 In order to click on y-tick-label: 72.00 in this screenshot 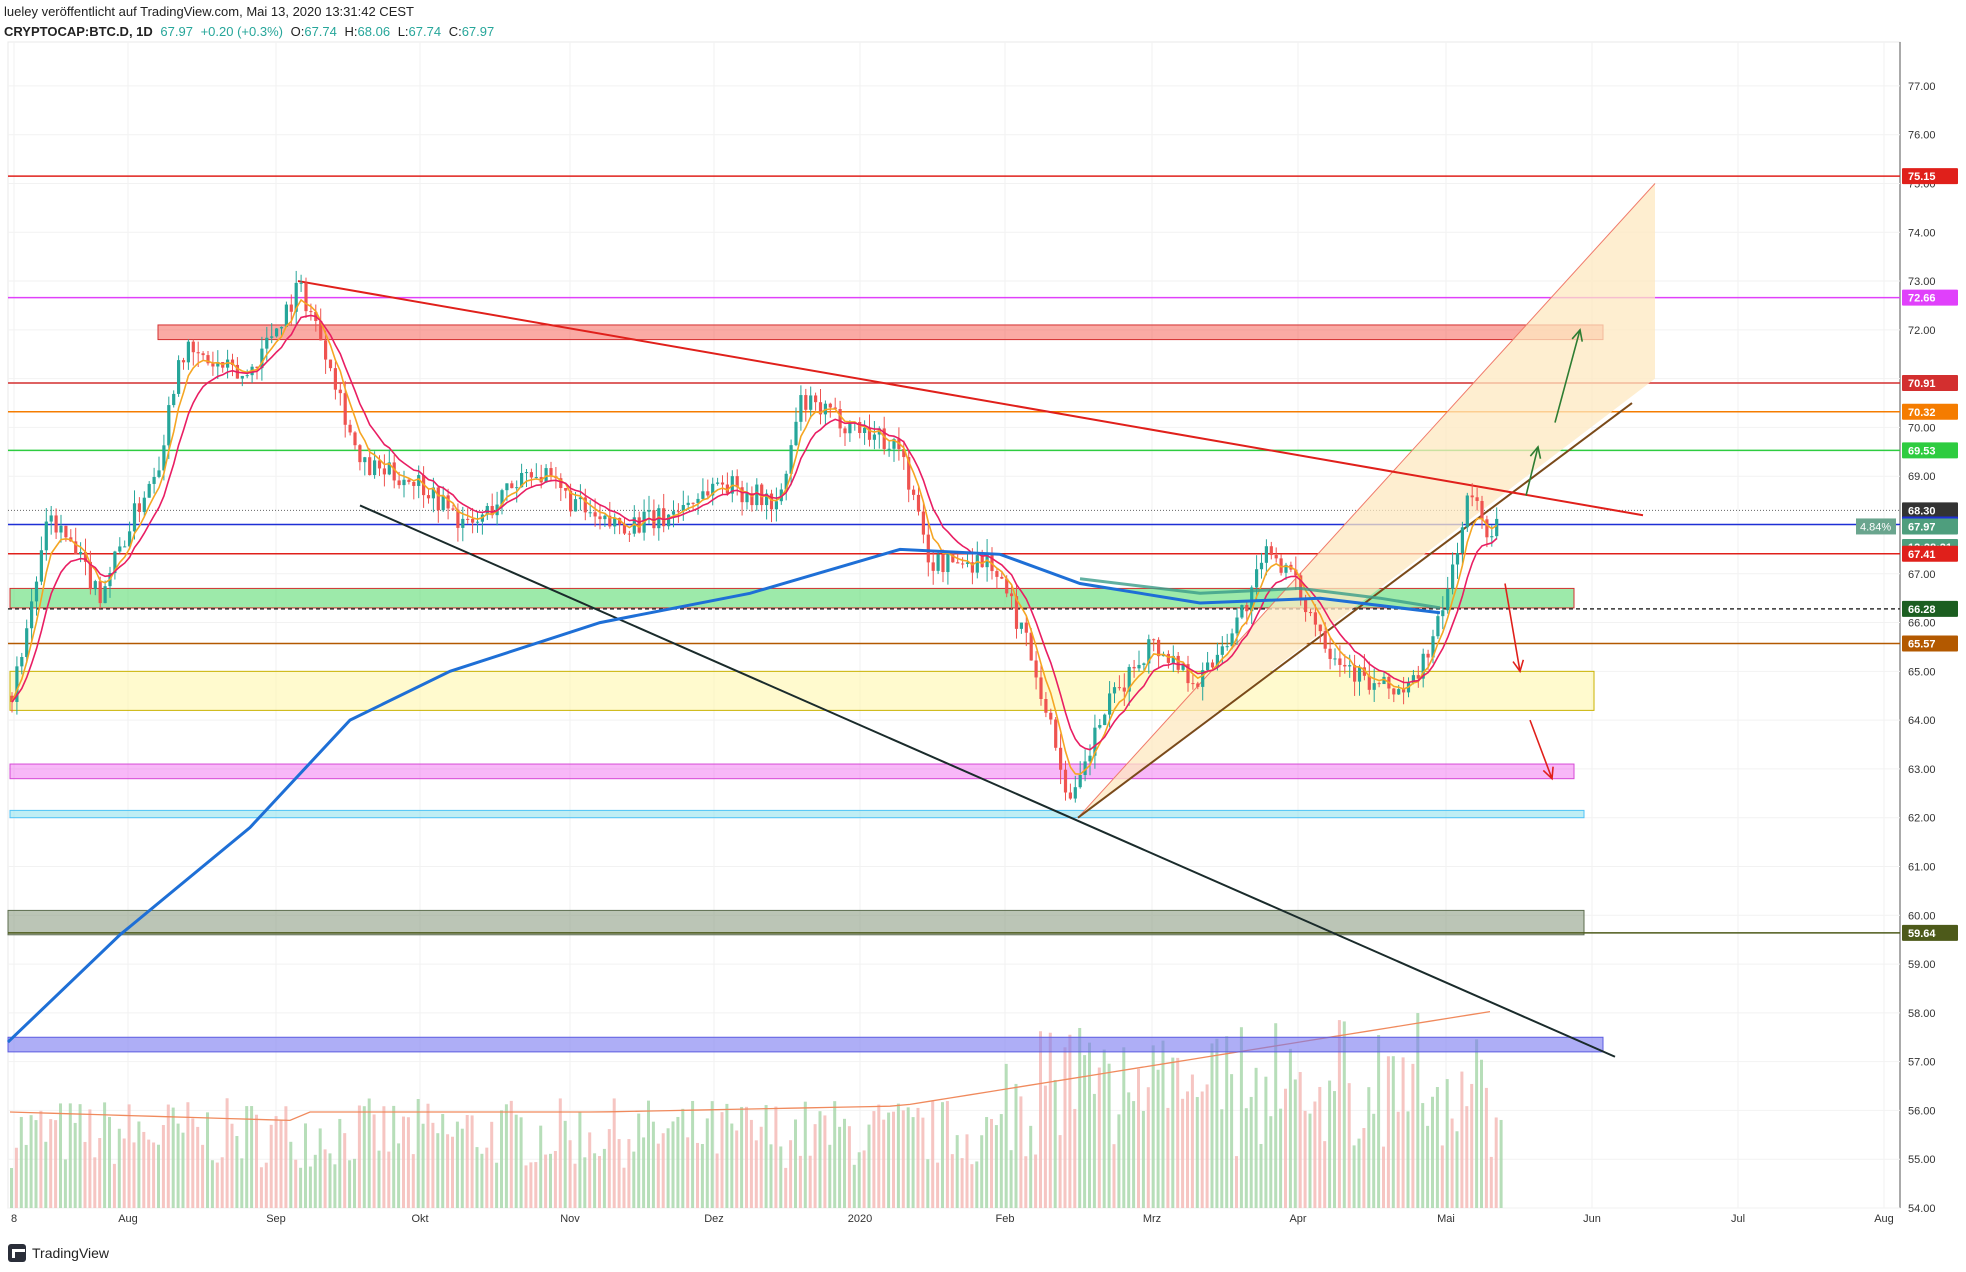, I will do `click(1922, 331)`.